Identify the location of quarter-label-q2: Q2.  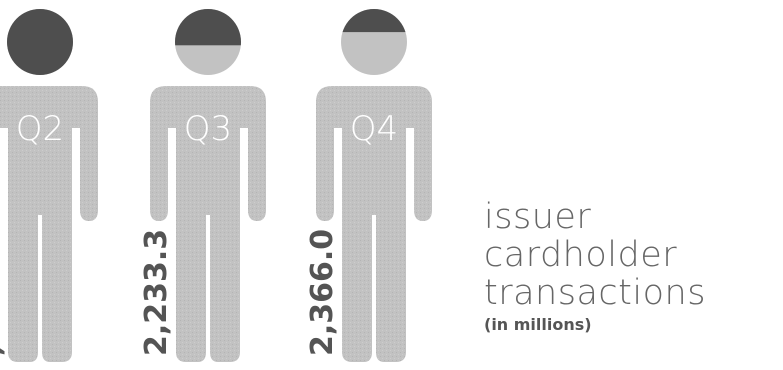
(40, 129).